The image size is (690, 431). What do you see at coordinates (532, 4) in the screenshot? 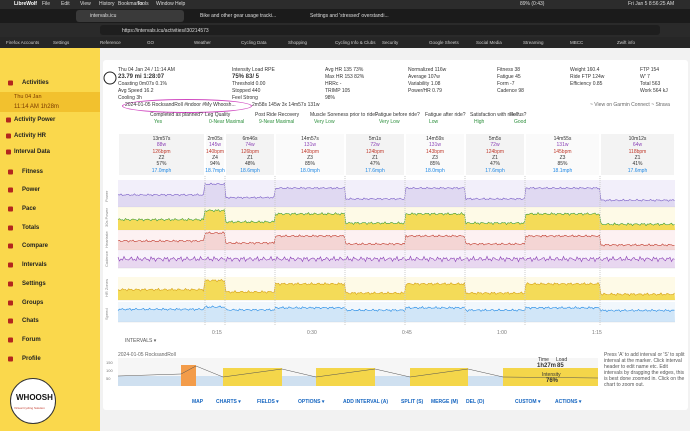
I see `battery: 89% (0:43)` at bounding box center [532, 4].